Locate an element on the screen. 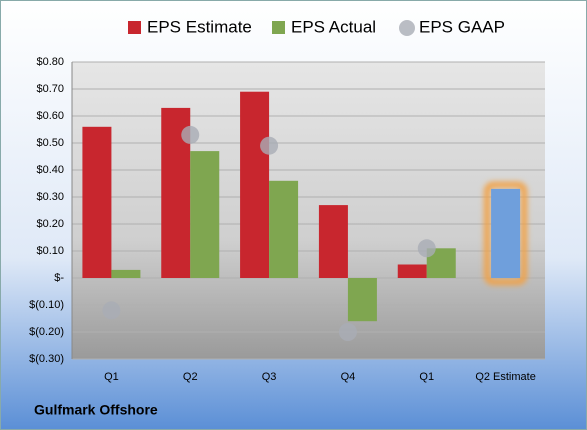 This screenshot has width=587, height=430. x-tick-label: Q4 is located at coordinates (348, 377).